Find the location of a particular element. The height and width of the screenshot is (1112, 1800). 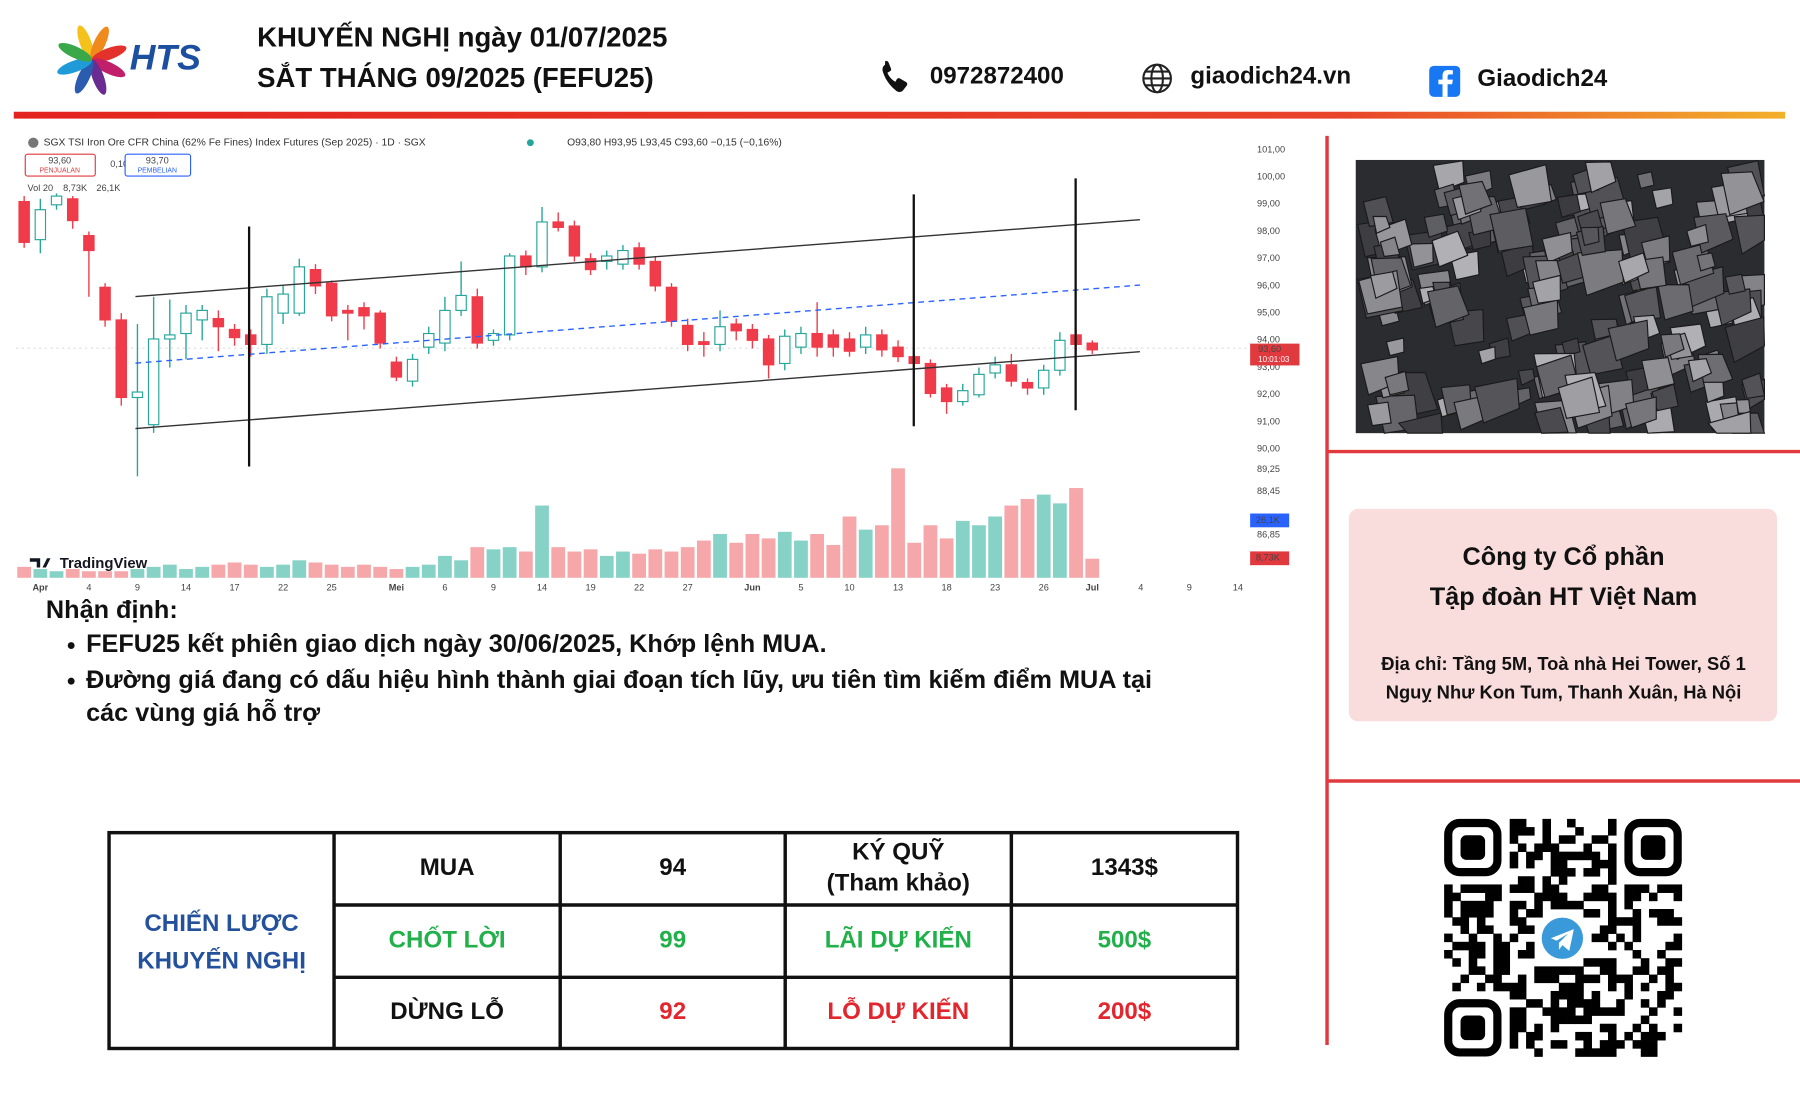

table-cell: MUA is located at coordinates (447, 867).